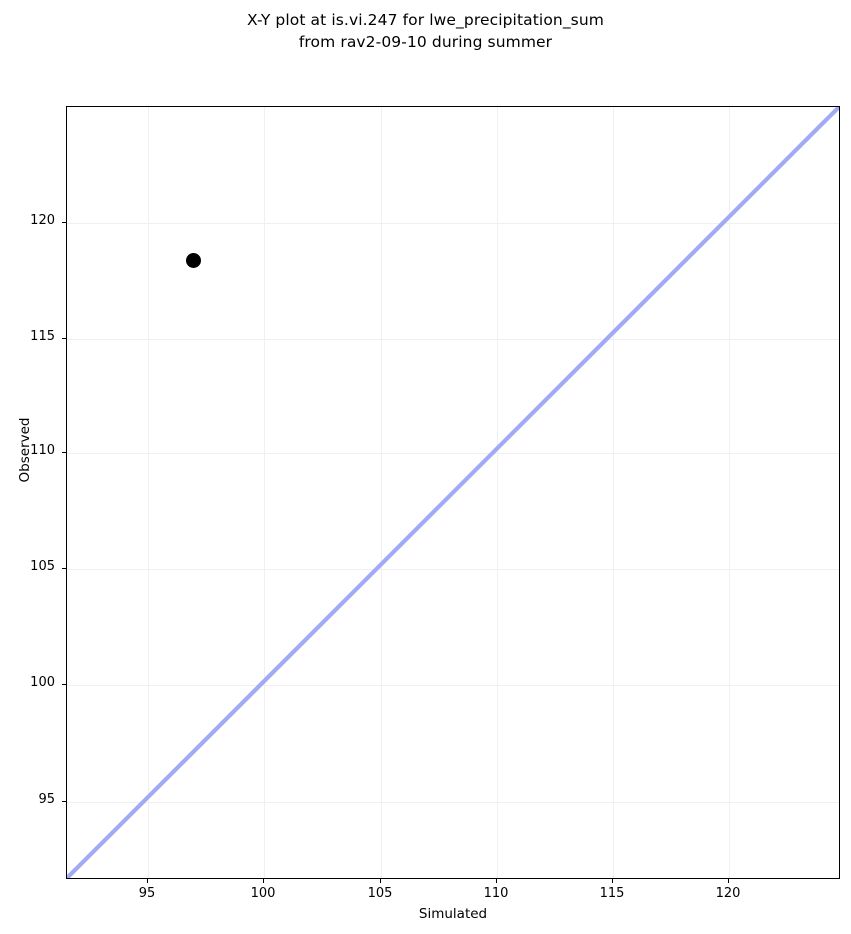  What do you see at coordinates (147, 893) in the screenshot?
I see `tick-label-x-0: 95` at bounding box center [147, 893].